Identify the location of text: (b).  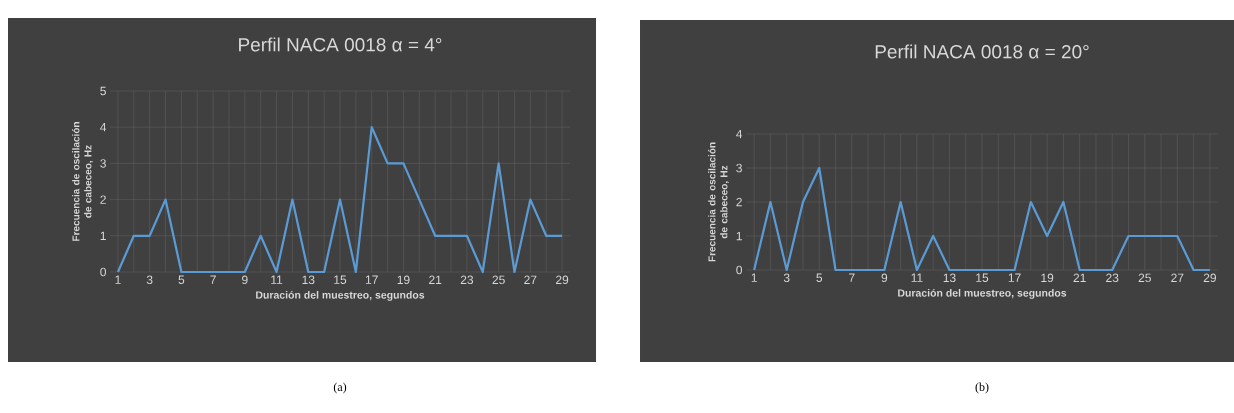
(982, 388).